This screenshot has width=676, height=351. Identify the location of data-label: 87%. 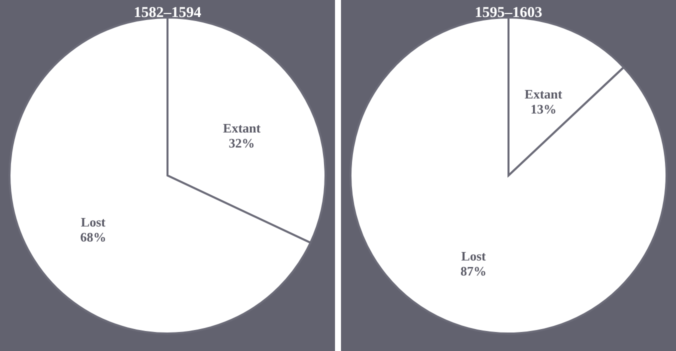
(473, 270).